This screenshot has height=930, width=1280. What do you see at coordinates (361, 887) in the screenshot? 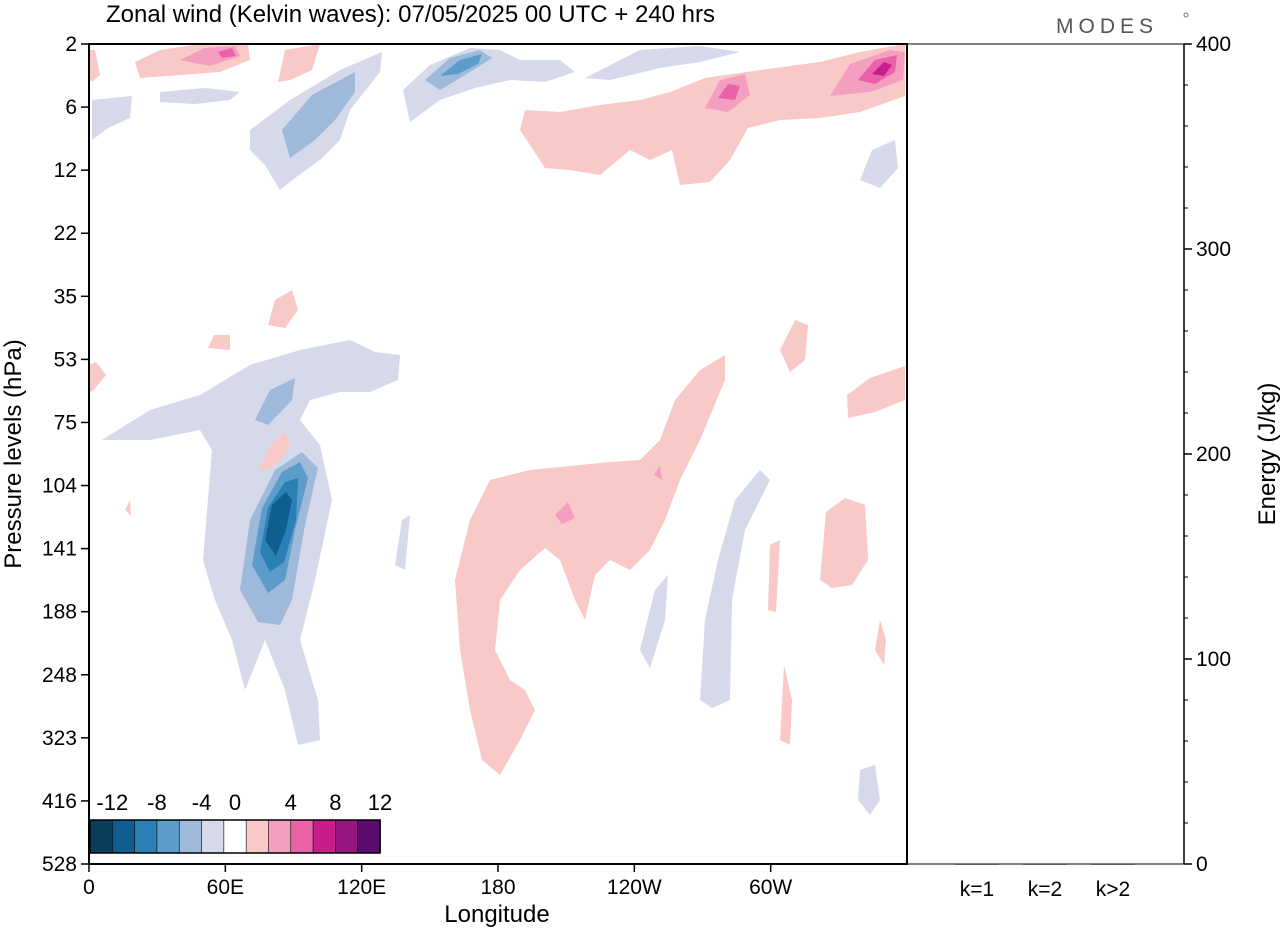
I see `x-tick-label: 120E` at bounding box center [361, 887].